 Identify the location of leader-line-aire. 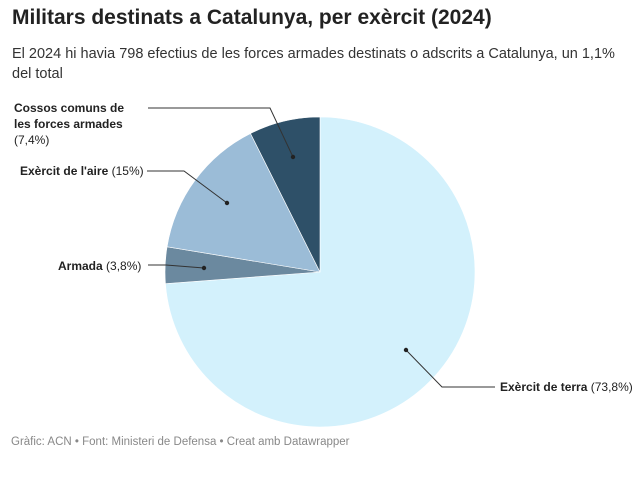
(187, 187).